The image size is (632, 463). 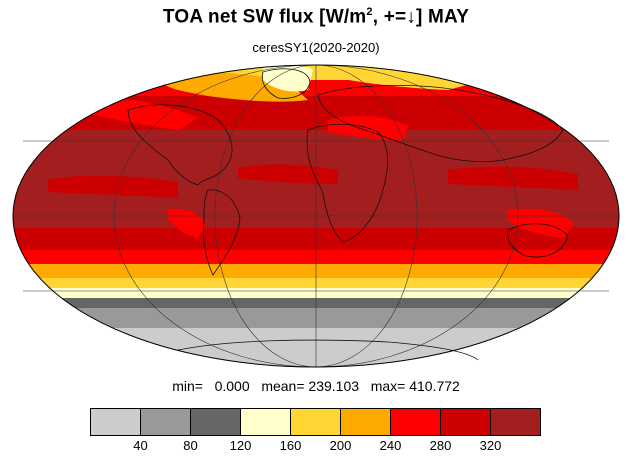 What do you see at coordinates (222, 232) in the screenshot?
I see `coast-south-america` at bounding box center [222, 232].